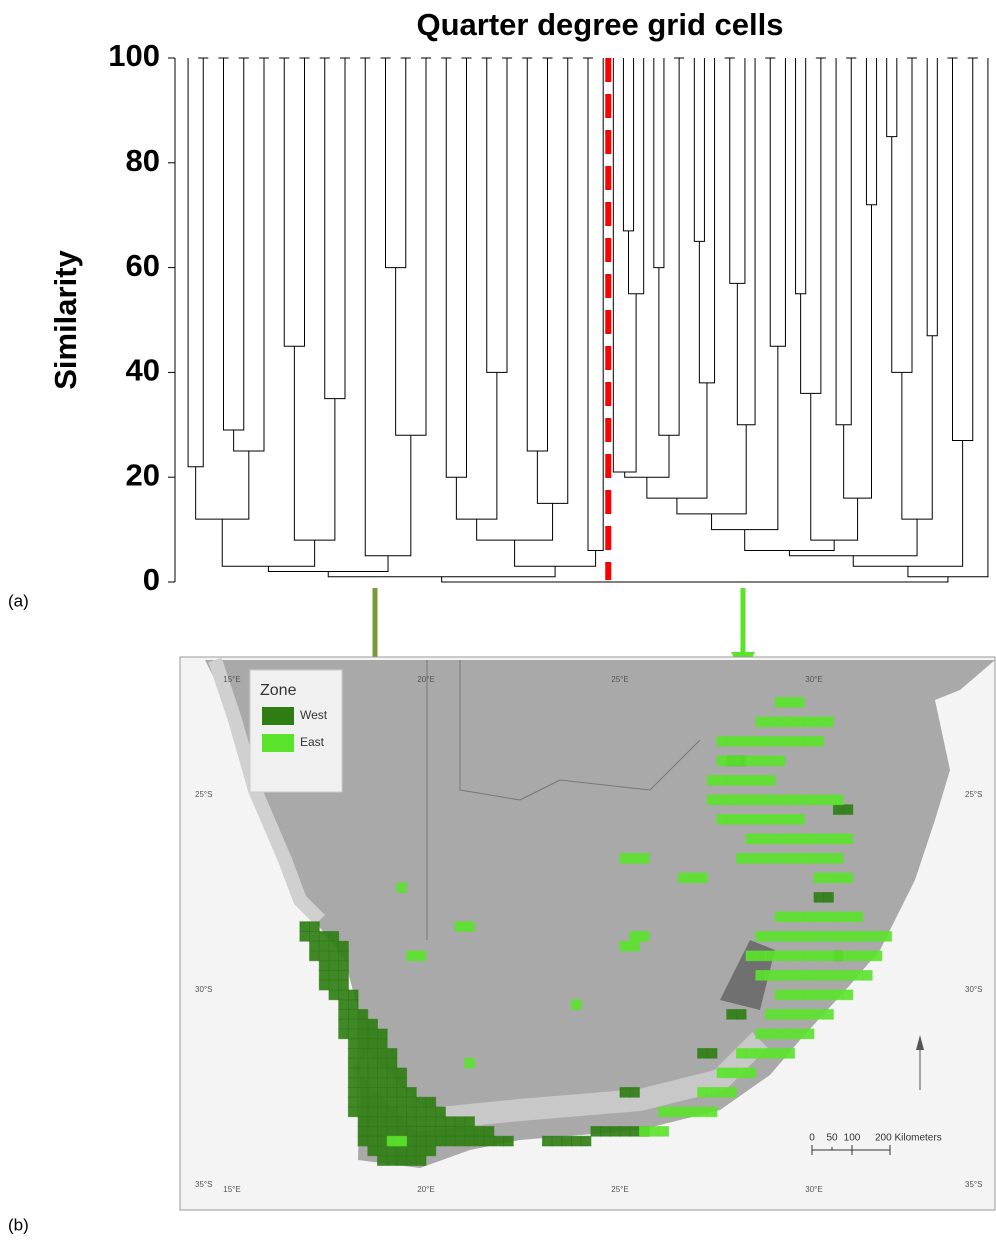 This screenshot has width=996, height=1241. Describe the element at coordinates (908, 1138) in the screenshot. I see `scale-label: 200 Kilometers` at that location.